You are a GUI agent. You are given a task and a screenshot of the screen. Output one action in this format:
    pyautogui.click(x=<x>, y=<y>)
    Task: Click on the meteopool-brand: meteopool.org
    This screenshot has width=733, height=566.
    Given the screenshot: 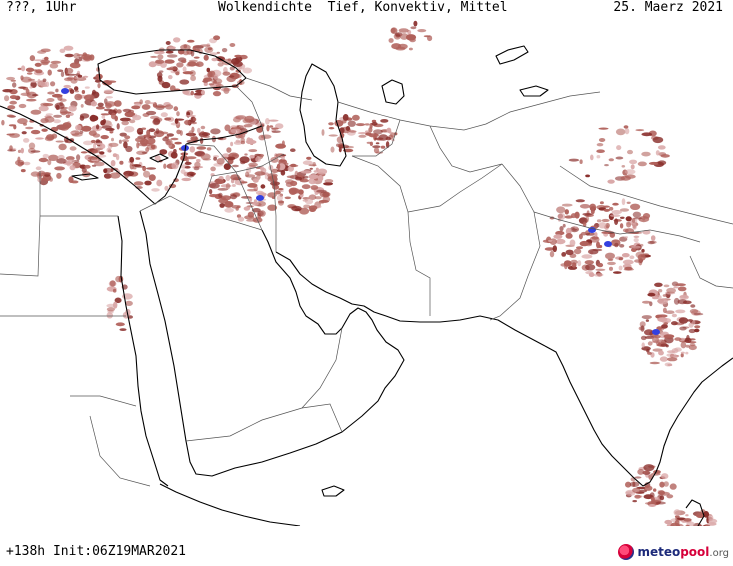 What is the action you would take?
    pyautogui.click(x=673, y=552)
    